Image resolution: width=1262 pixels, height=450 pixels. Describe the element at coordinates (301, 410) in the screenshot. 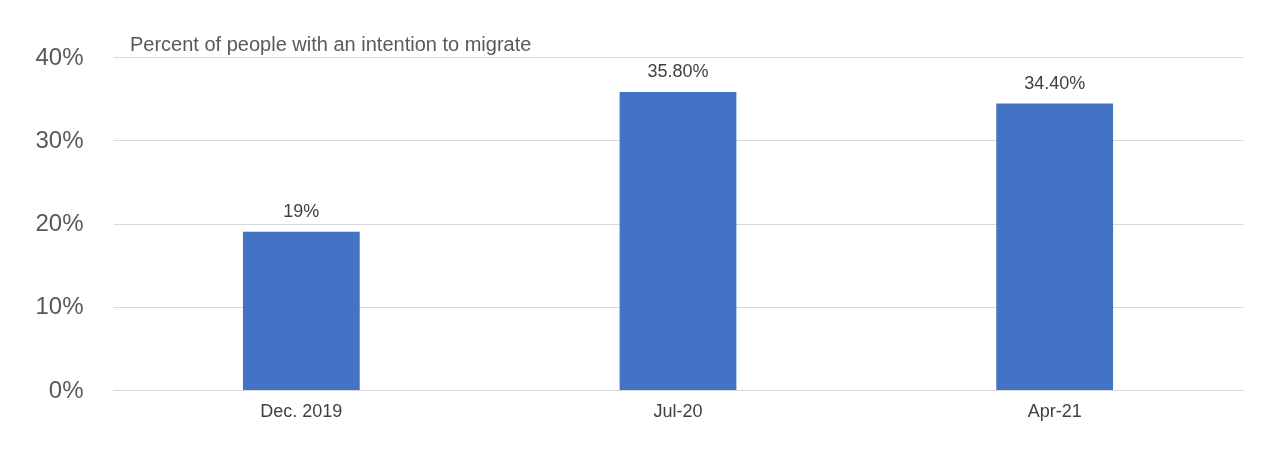

I see `x-tick-label: Dec. 2019` at that location.